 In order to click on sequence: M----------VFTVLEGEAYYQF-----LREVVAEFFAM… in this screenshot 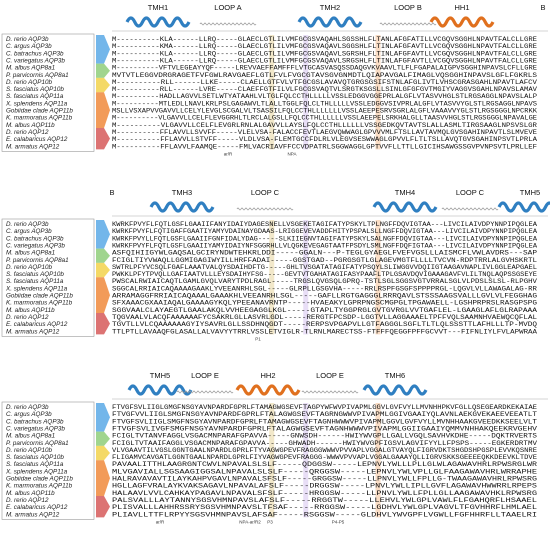, I will do `click(324, 68)`.